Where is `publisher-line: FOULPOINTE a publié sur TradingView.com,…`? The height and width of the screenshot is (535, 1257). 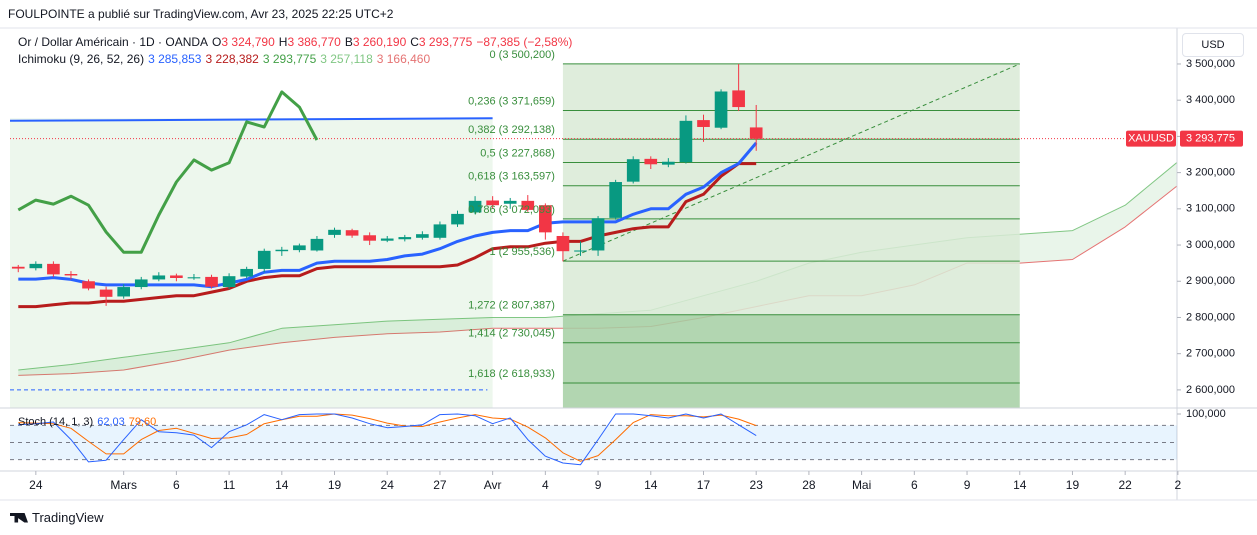 publisher-line: FOULPOINTE a publié sur TradingView.com,… is located at coordinates (200, 14).